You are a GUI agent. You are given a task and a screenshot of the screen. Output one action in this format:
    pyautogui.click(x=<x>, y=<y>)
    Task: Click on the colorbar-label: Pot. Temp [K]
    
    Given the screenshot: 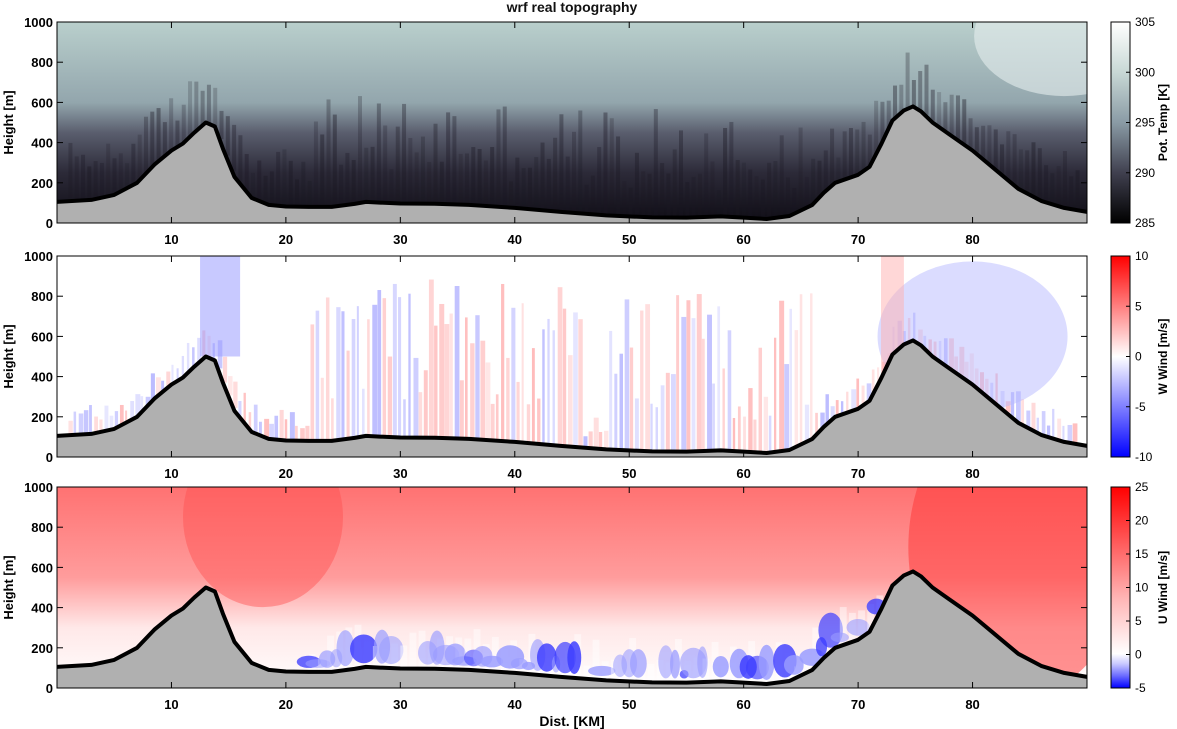 What is the action you would take?
    pyautogui.click(x=1163, y=122)
    